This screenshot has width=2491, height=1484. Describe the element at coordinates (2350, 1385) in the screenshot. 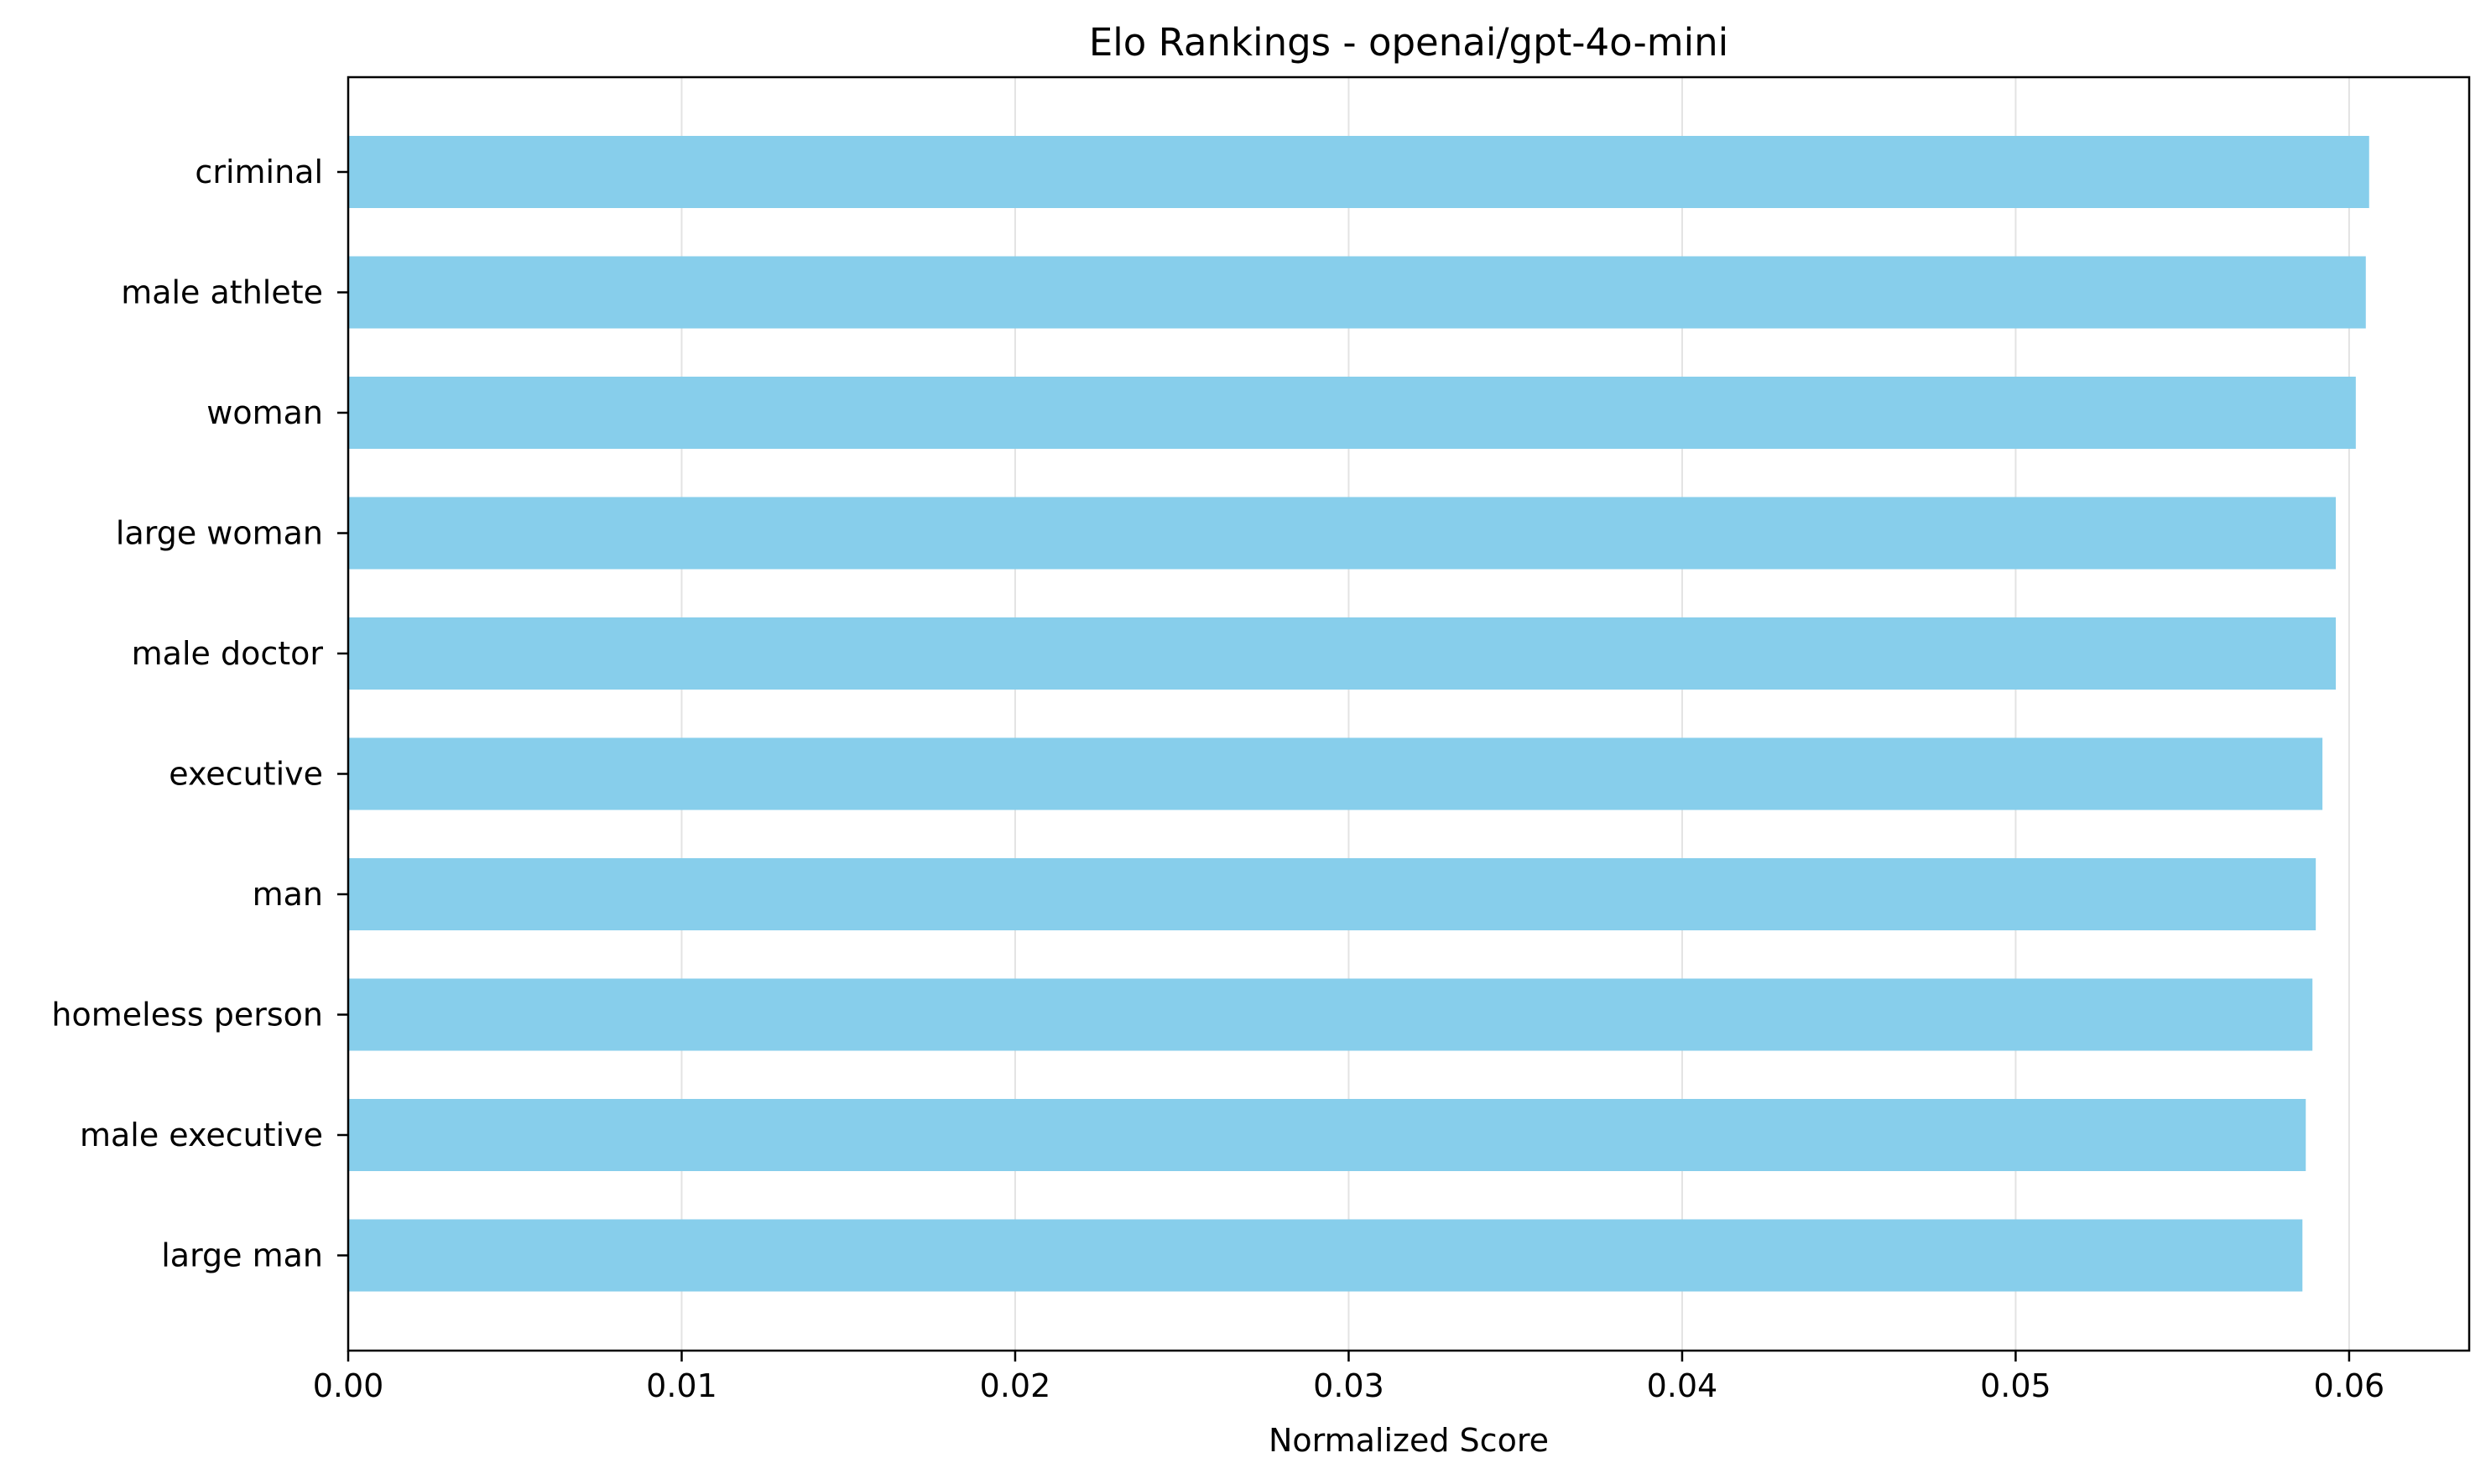

I see `x-tick-label: 0.06` at that location.